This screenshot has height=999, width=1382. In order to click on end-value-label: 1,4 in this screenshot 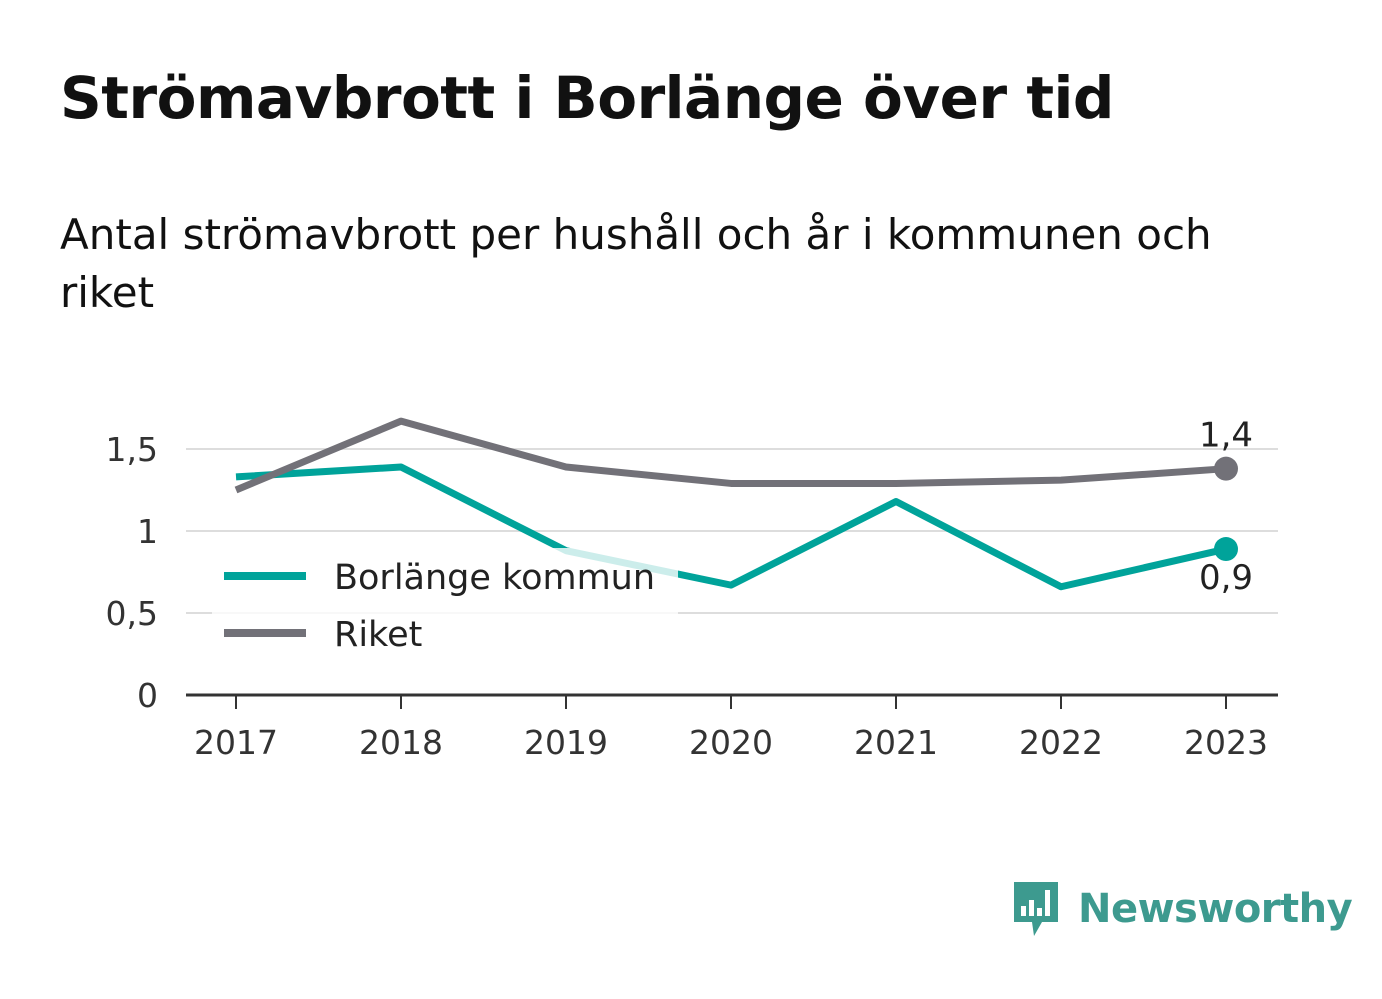, I will do `click(1226, 436)`.